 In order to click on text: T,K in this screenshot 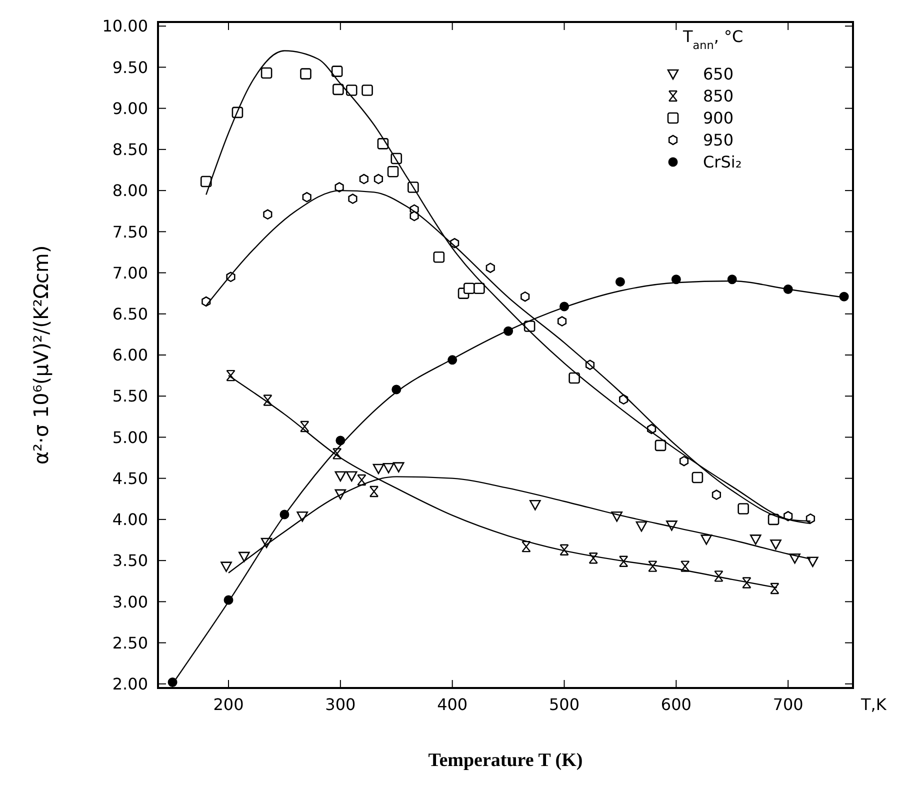, I will do `click(873, 704)`.